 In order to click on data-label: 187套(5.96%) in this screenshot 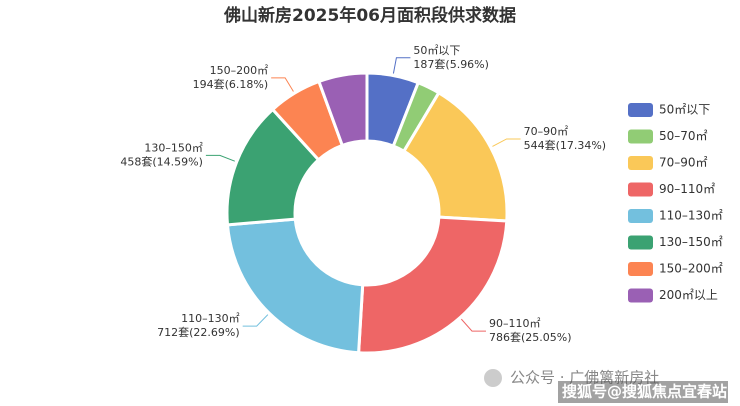, I will do `click(451, 64)`.